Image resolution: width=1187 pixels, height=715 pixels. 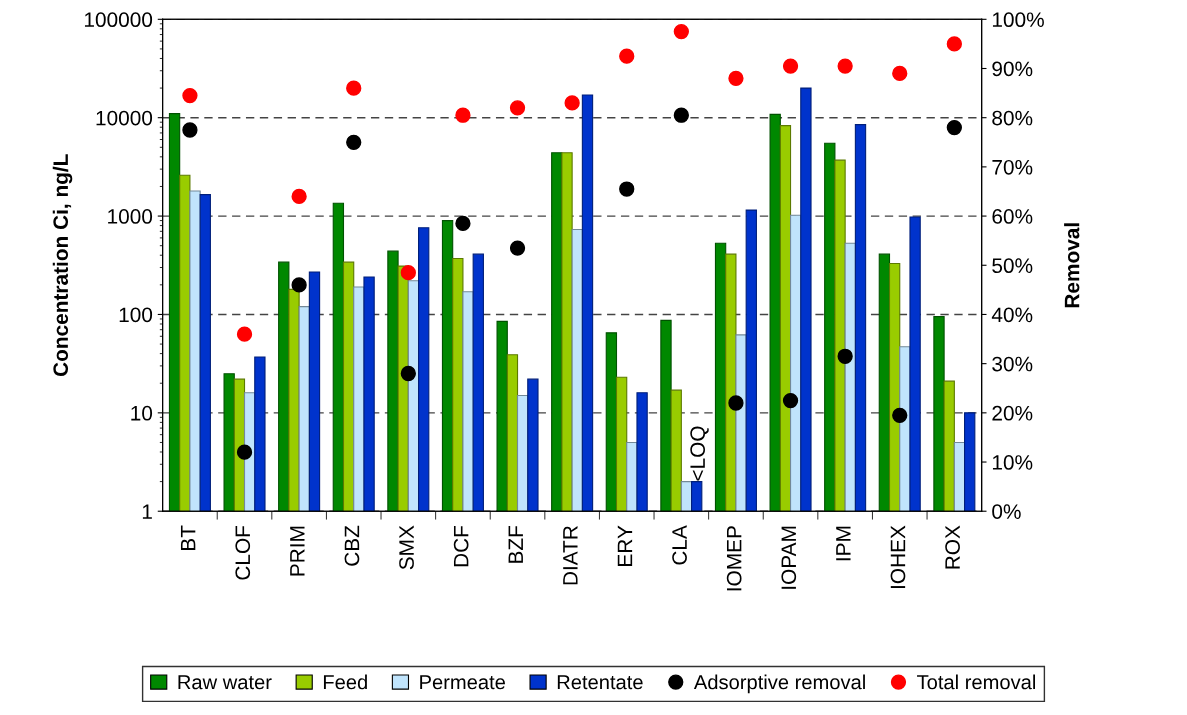 I want to click on y2-tick-label: 30%, so click(x=1012, y=364).